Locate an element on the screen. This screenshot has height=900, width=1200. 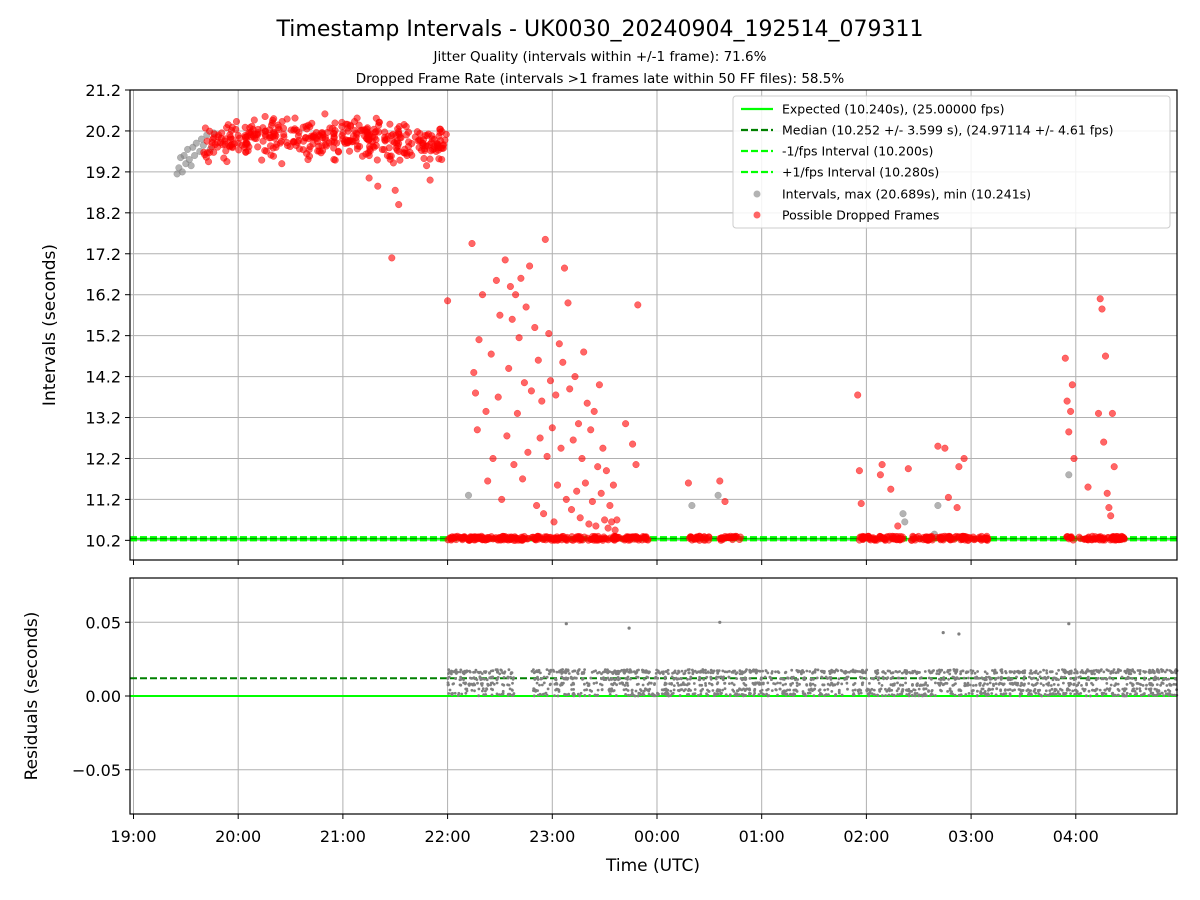
x-tick-label: 23:00 is located at coordinates (552, 836).